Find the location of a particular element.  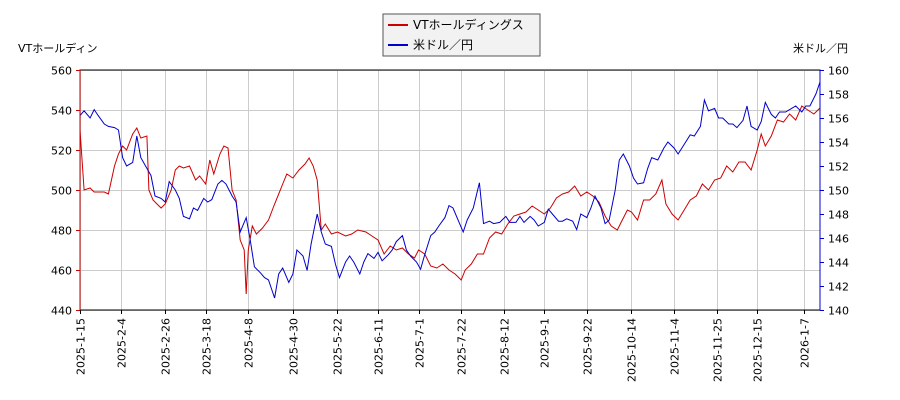

left-tick-label: 480 is located at coordinates (61, 231).